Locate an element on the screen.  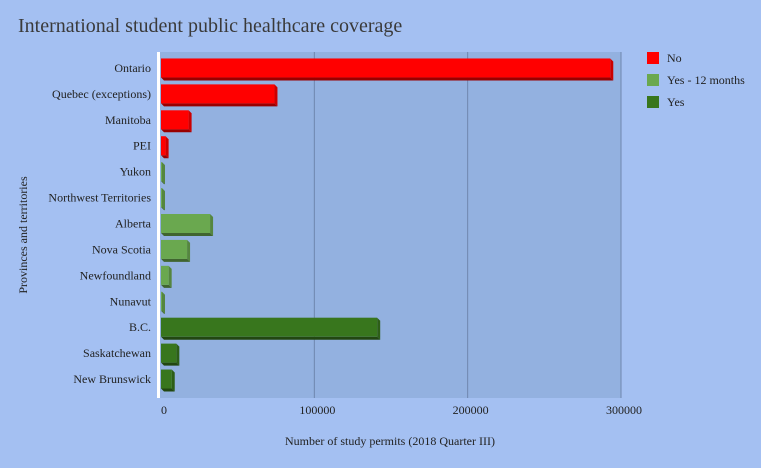
legend-label: Yes - 12 months is located at coordinates (706, 80).